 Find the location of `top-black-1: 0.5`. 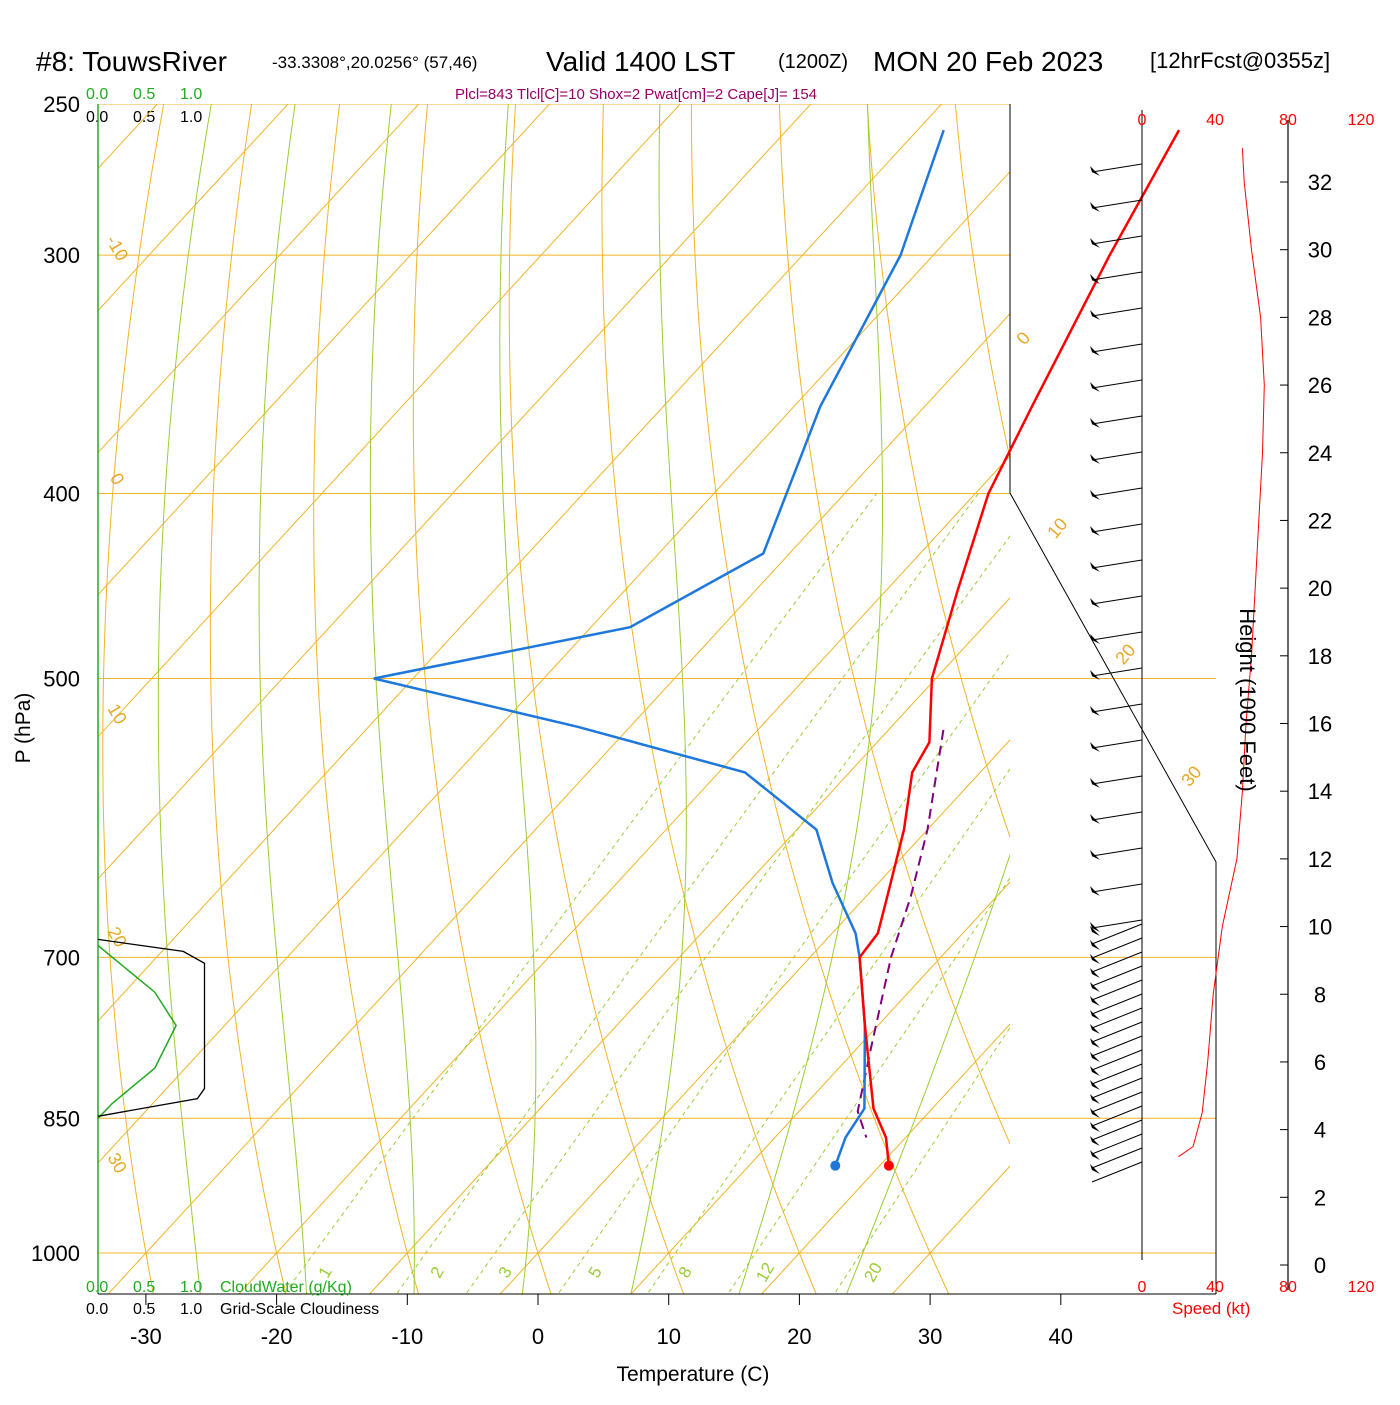

top-black-1: 0.5 is located at coordinates (144, 117).